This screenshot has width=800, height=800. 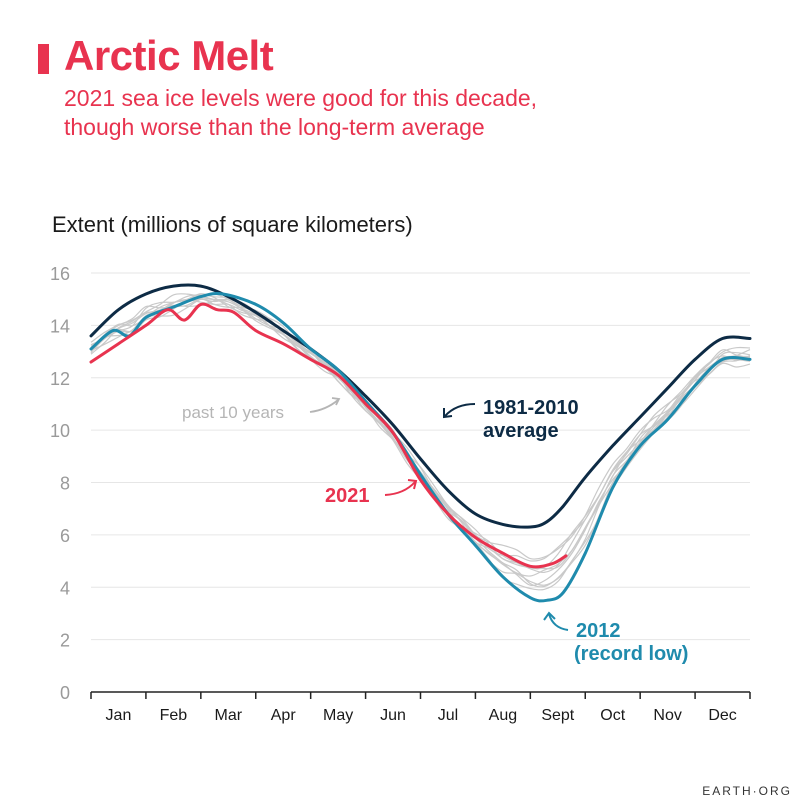 What do you see at coordinates (347, 496) in the screenshot?
I see `2021-label: 2021` at bounding box center [347, 496].